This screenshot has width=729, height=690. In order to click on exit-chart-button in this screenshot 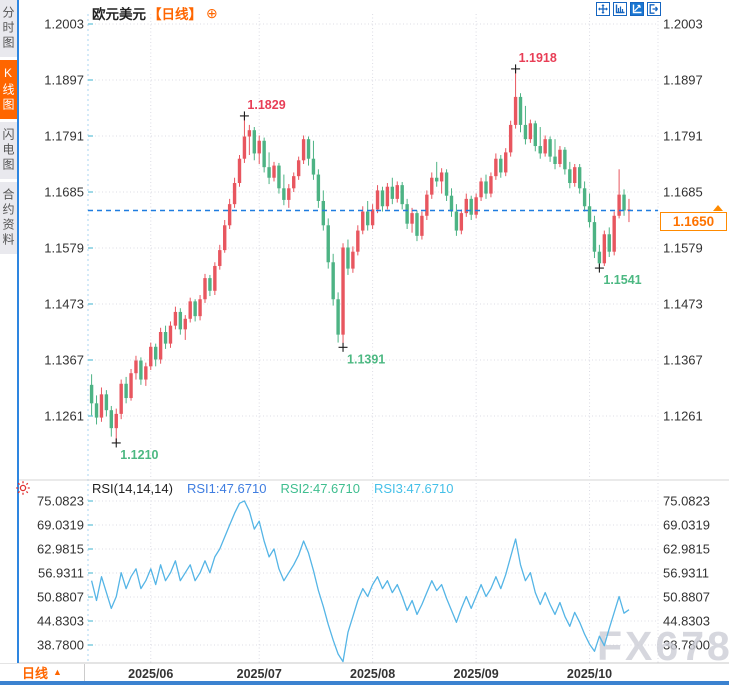, I will do `click(654, 9)`.